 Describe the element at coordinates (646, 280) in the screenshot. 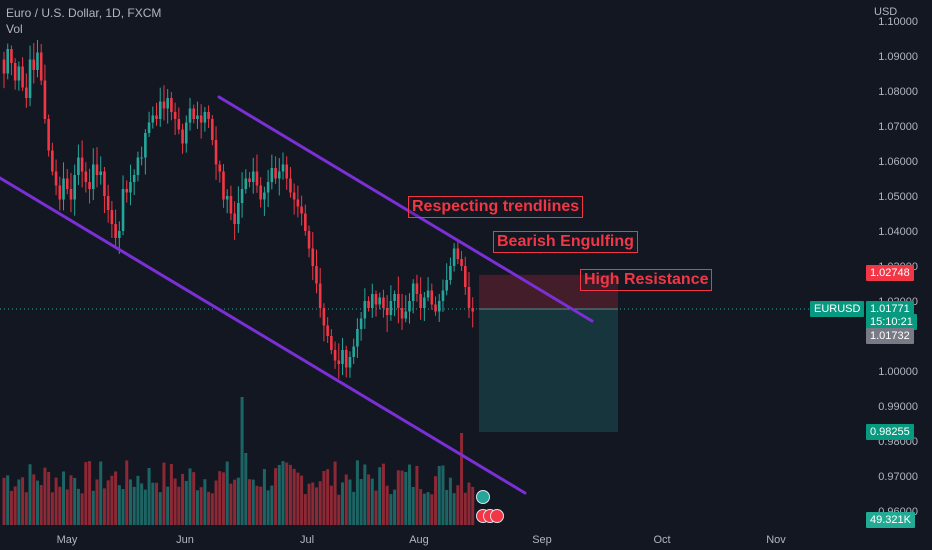

I see `annotation-high-resistance: High Resistance` at that location.